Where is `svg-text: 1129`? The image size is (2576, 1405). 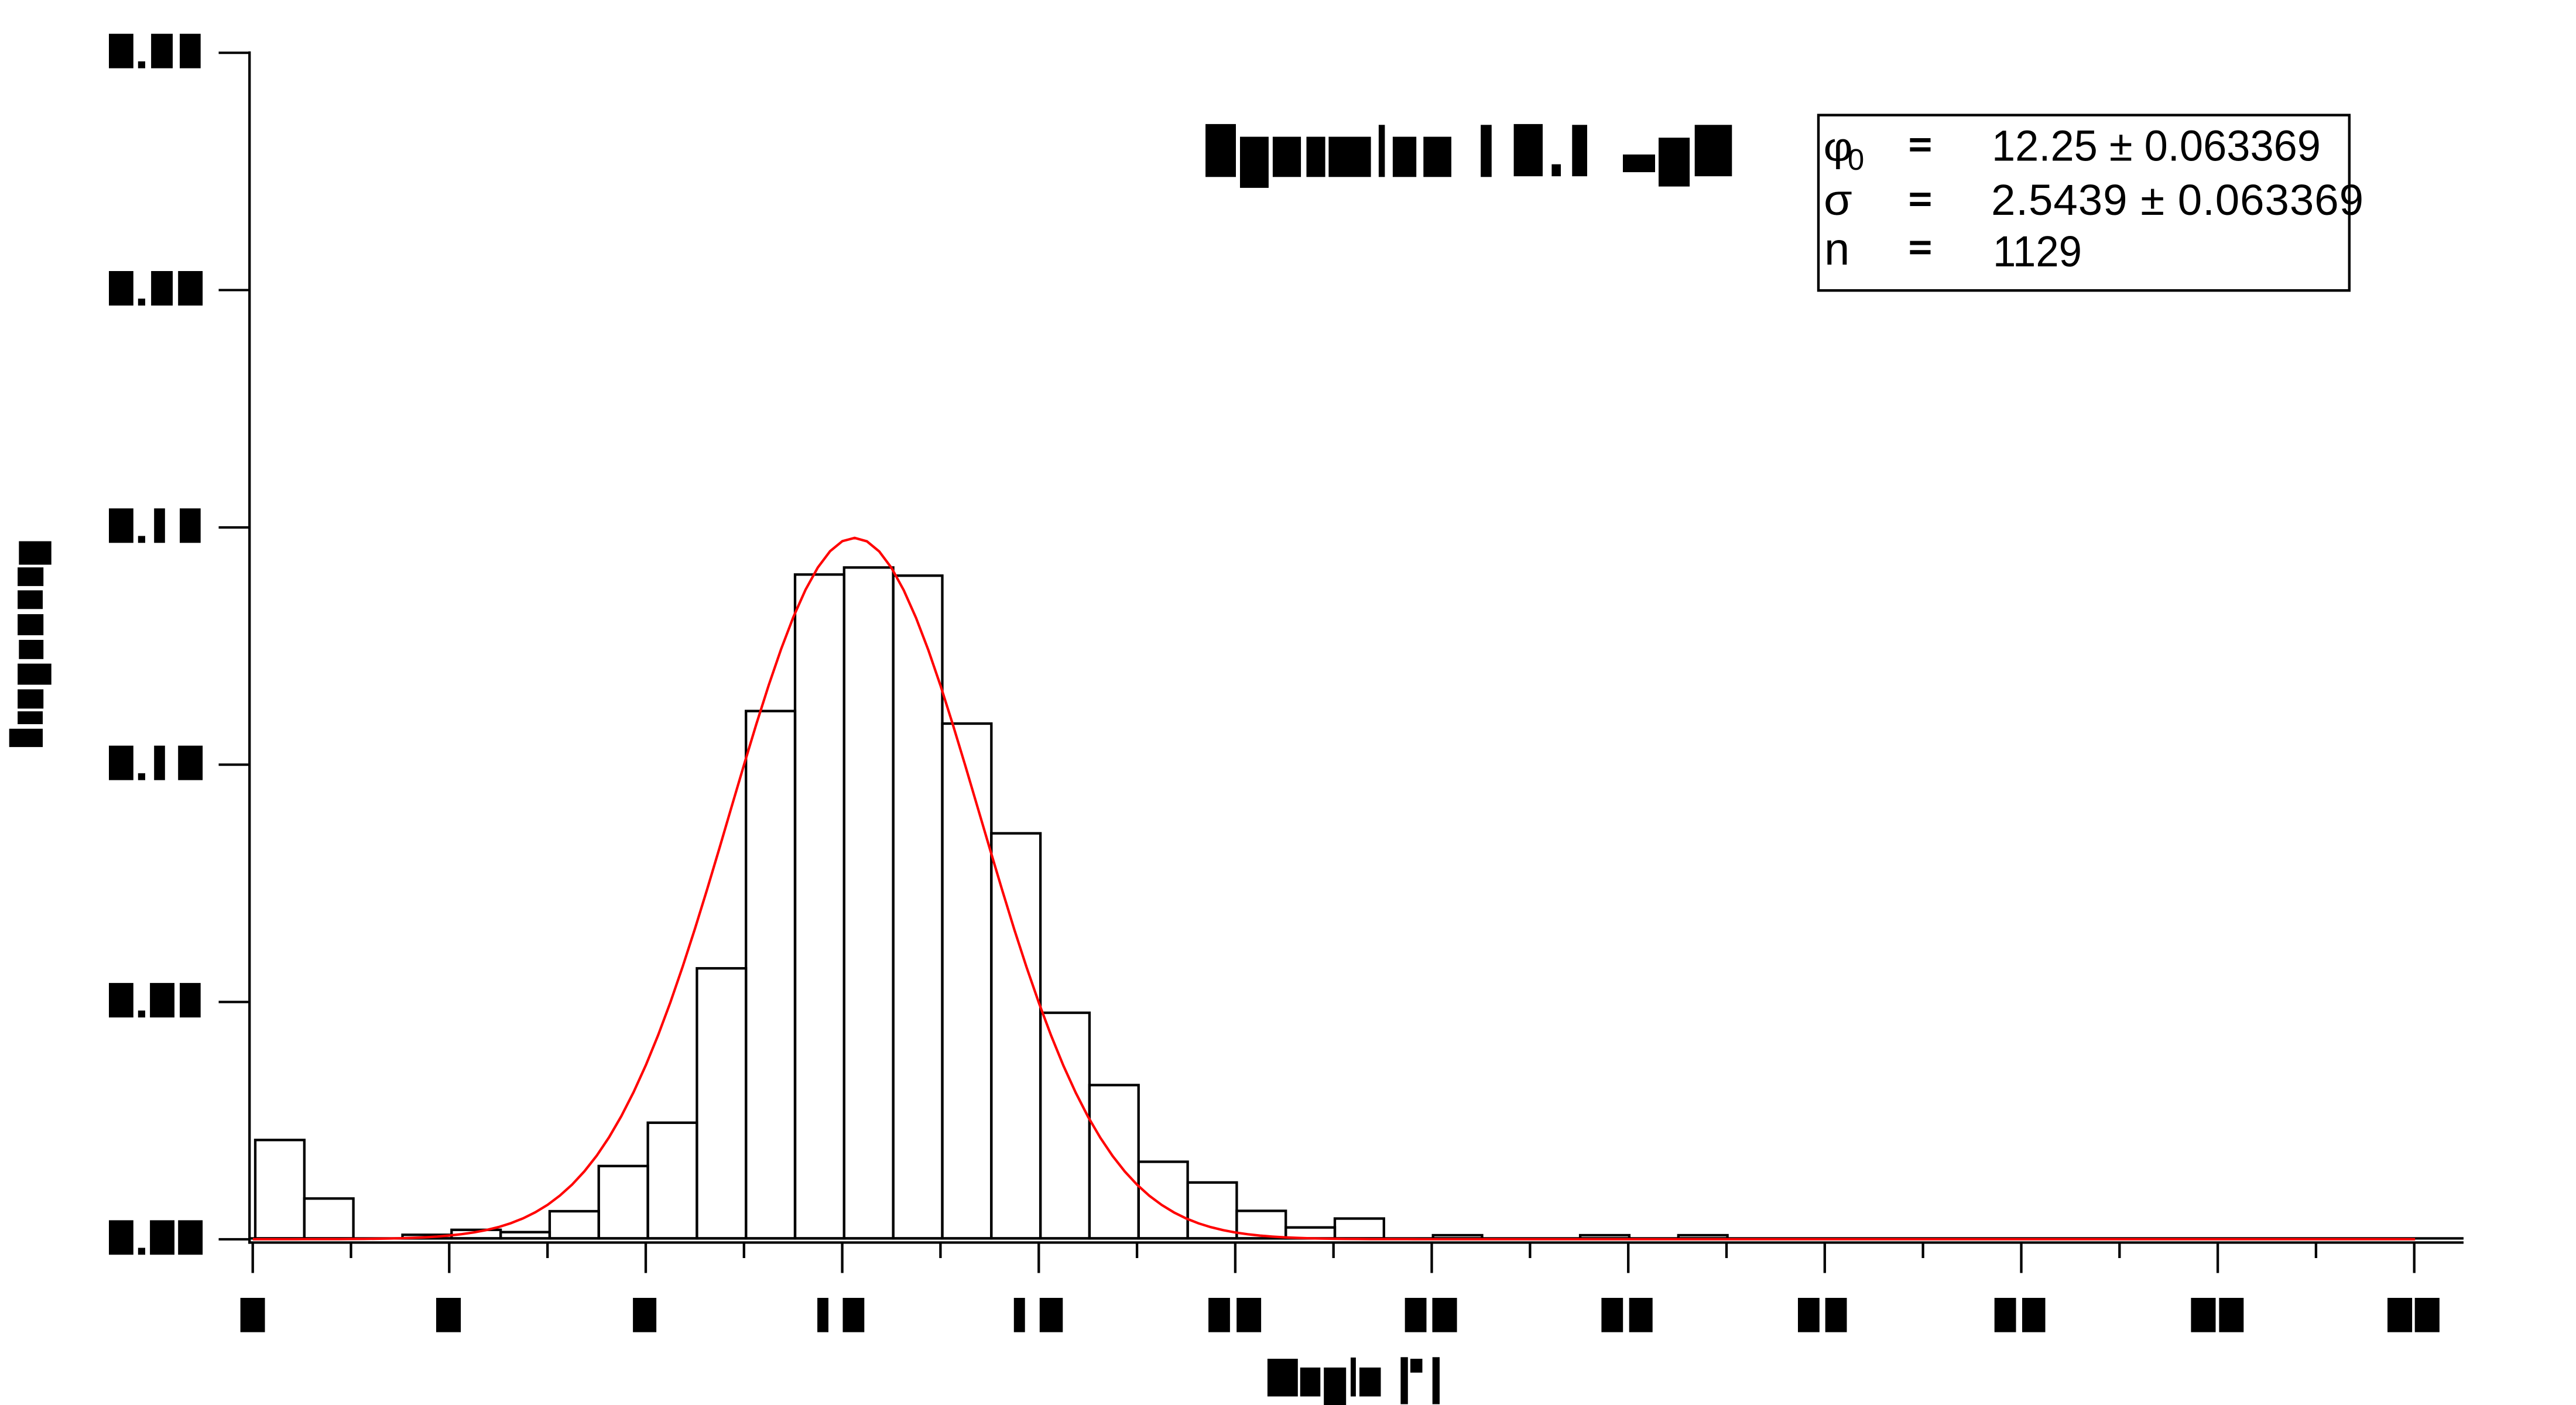 svg-text: 1129 is located at coordinates (2037, 252).